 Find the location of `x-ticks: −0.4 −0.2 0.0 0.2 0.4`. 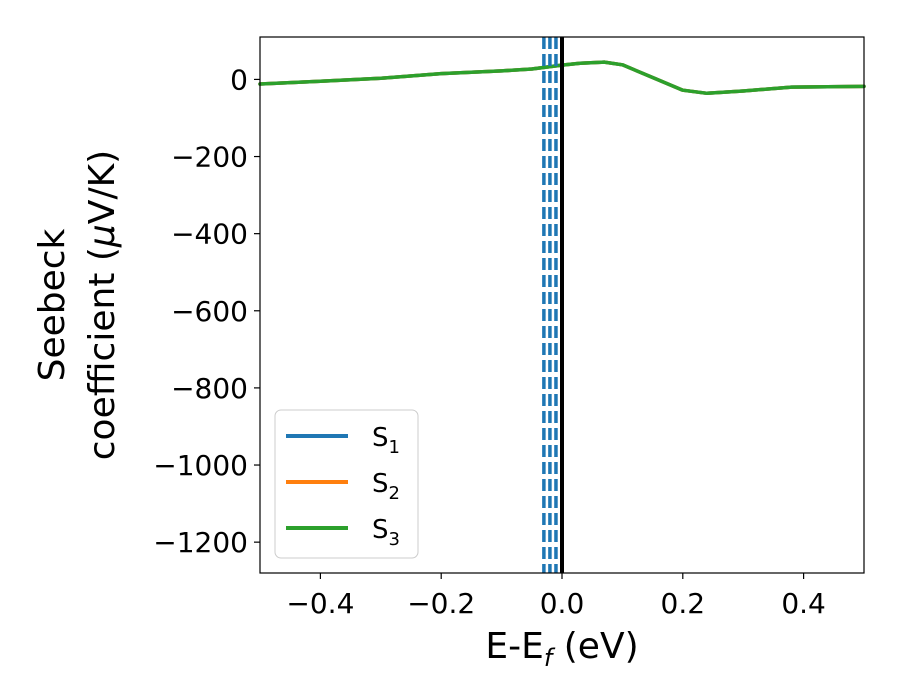

x-ticks: −0.4 −0.2 0.0 0.2 0.4 is located at coordinates (556, 596).